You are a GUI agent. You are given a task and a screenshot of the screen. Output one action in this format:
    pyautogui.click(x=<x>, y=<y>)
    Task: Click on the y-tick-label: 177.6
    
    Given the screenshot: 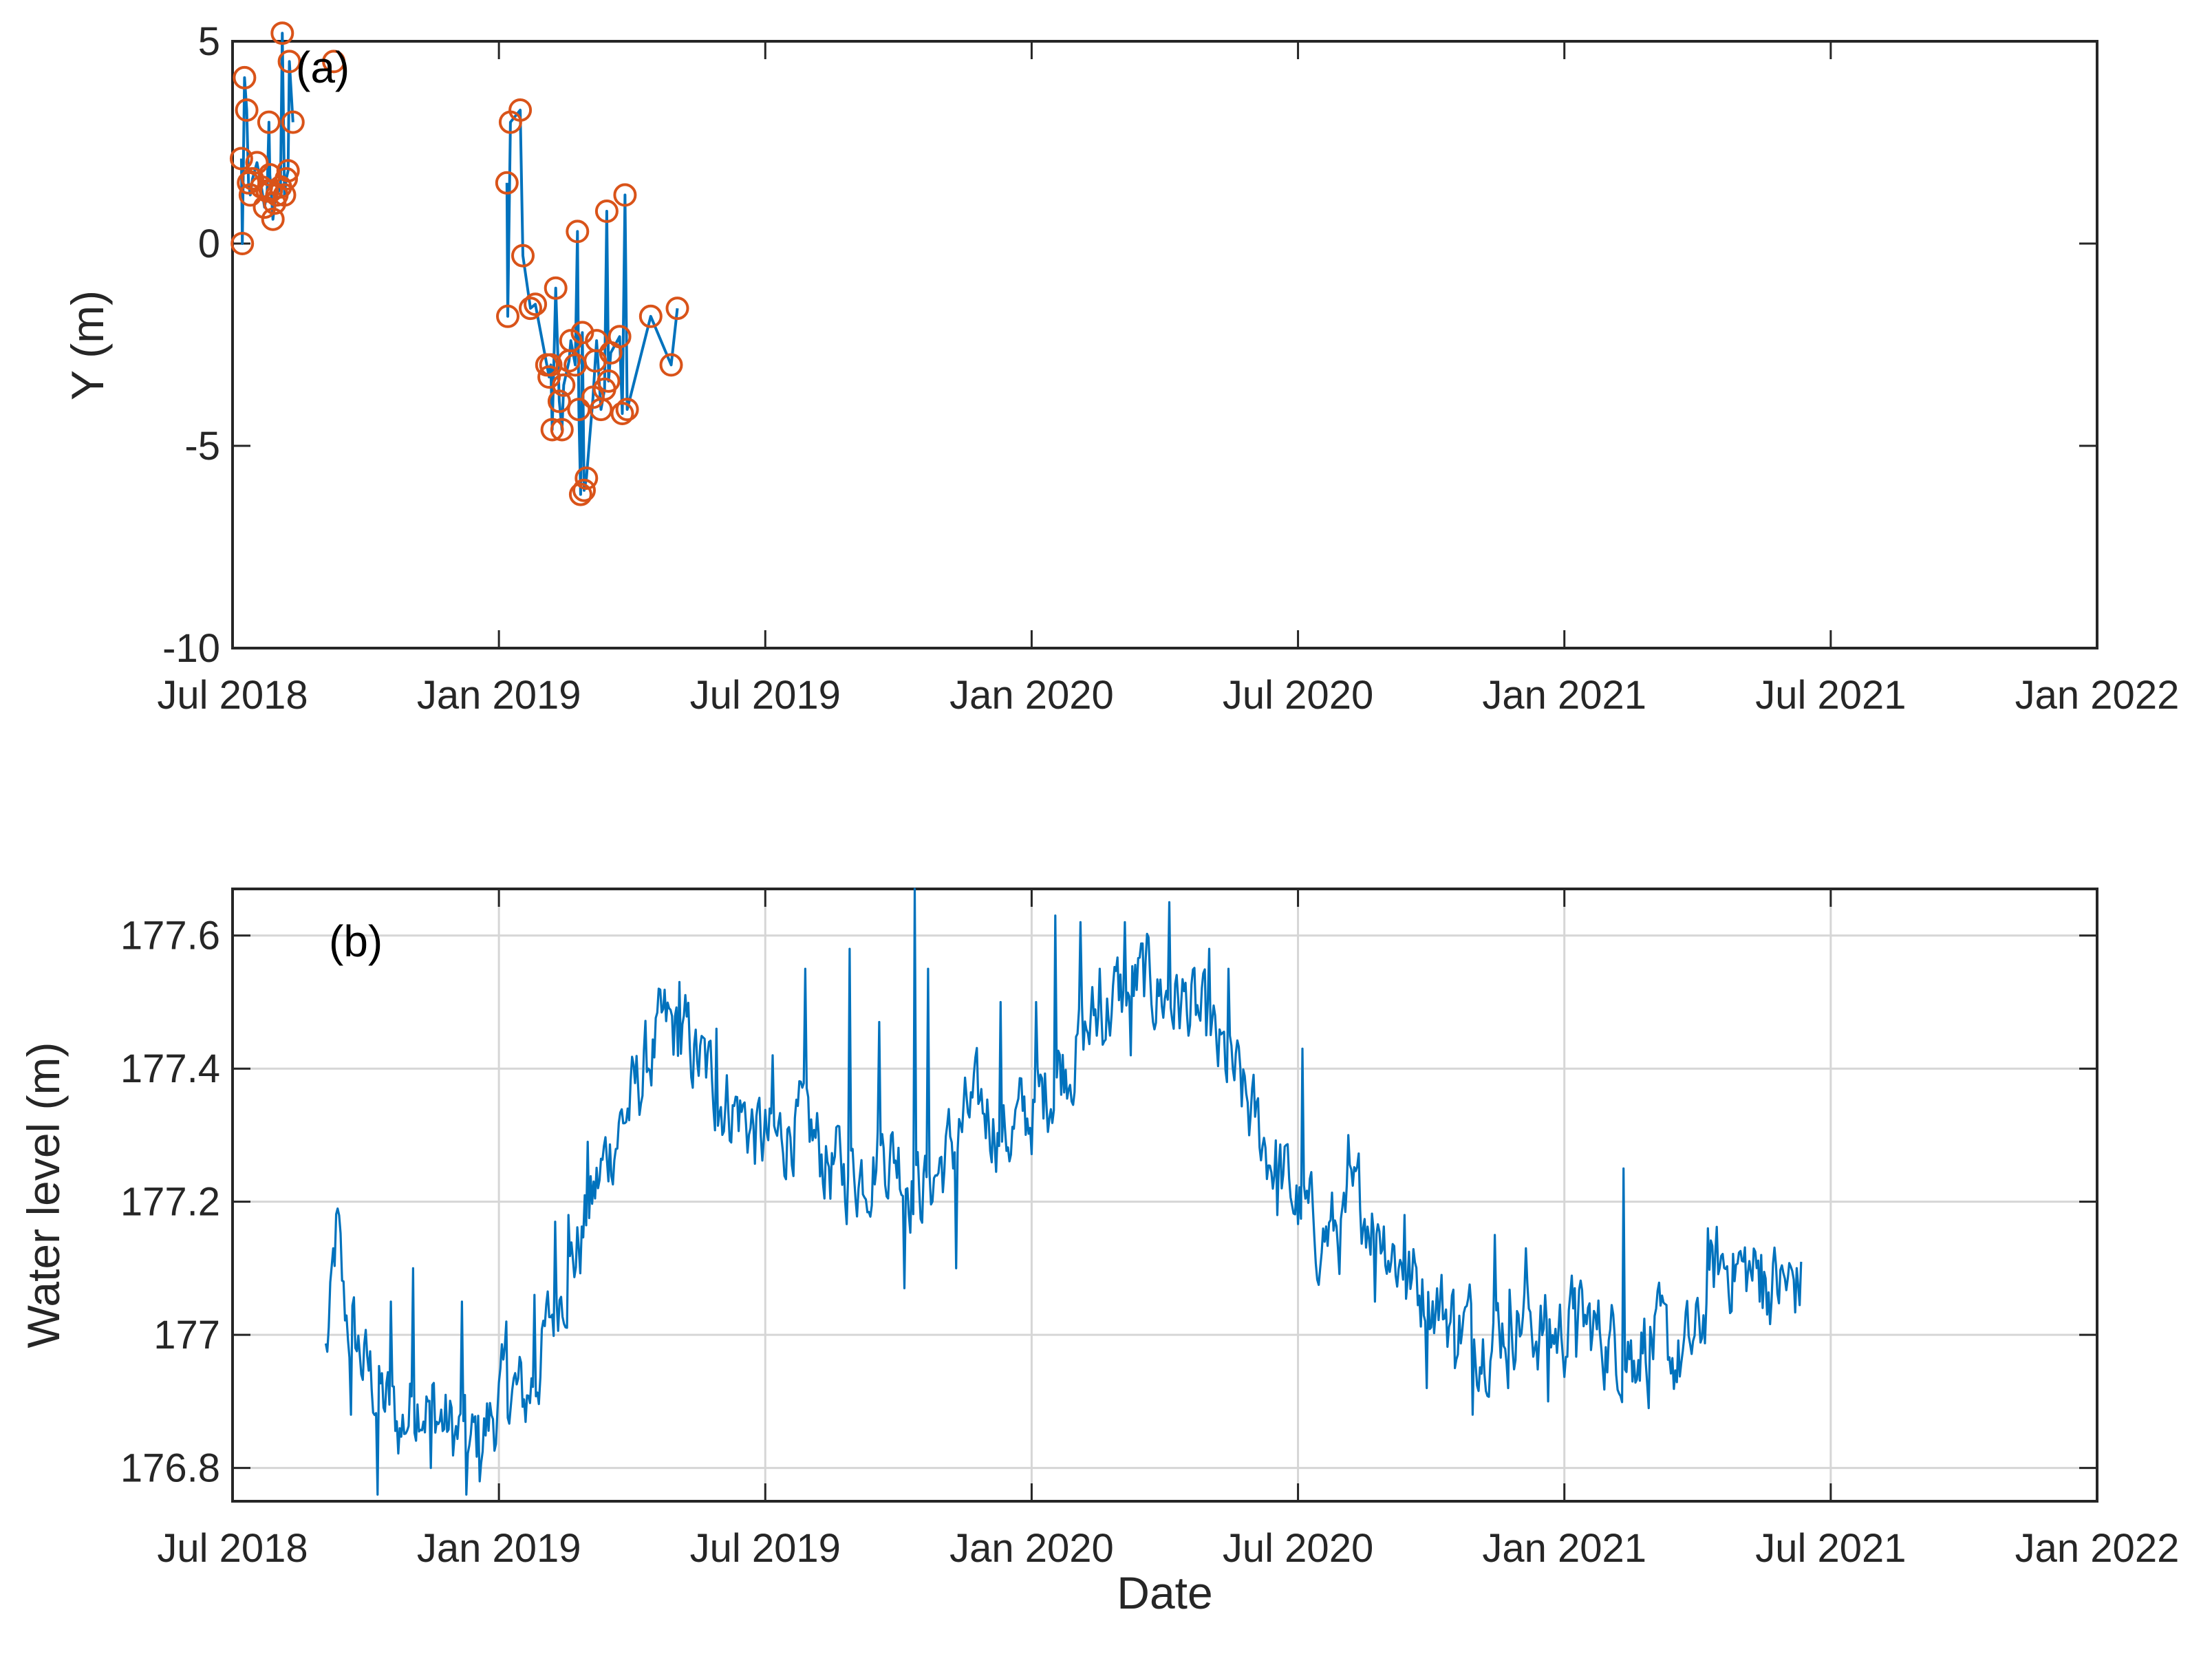 What is the action you would take?
    pyautogui.click(x=170, y=936)
    